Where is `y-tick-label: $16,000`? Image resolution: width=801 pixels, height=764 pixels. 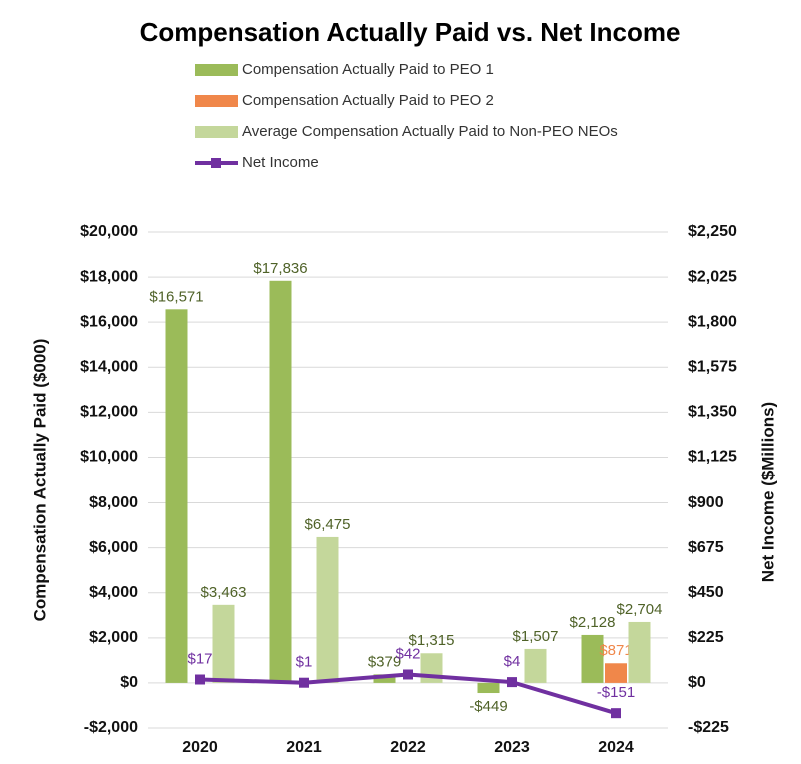 y-tick-label: $16,000 is located at coordinates (109, 321).